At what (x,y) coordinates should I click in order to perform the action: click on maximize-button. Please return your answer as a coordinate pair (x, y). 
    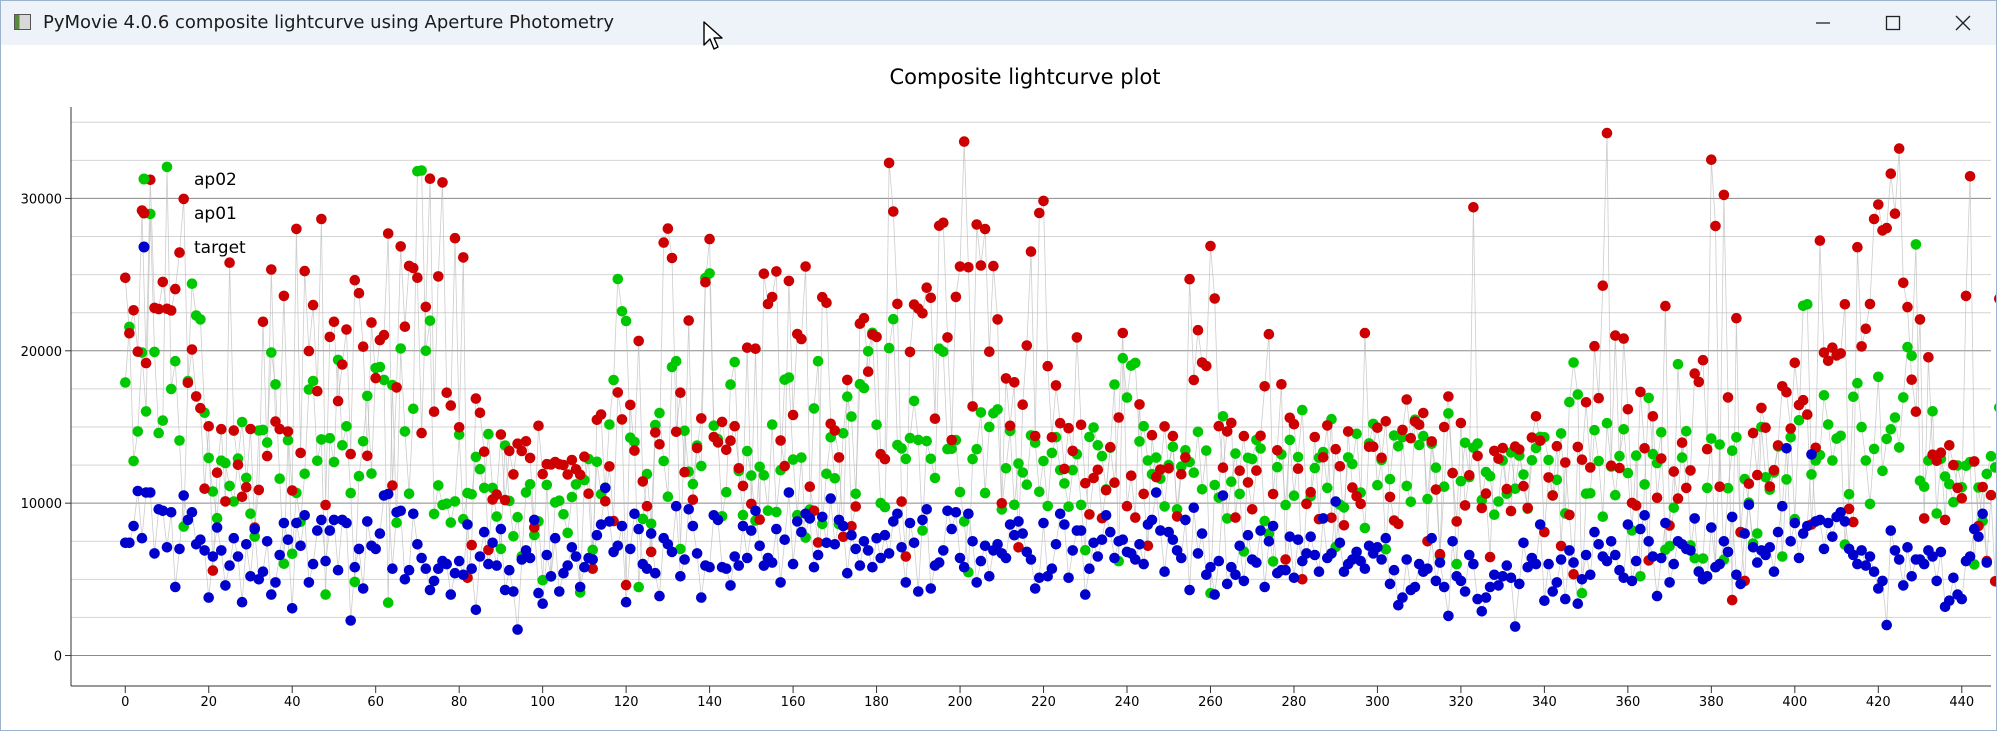
    Looking at the image, I should click on (1893, 23).